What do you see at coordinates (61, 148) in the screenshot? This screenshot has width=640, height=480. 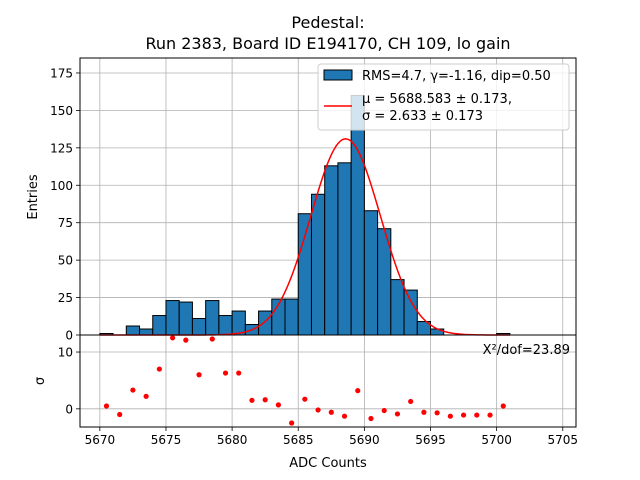 I see `y-tick-label: 125` at bounding box center [61, 148].